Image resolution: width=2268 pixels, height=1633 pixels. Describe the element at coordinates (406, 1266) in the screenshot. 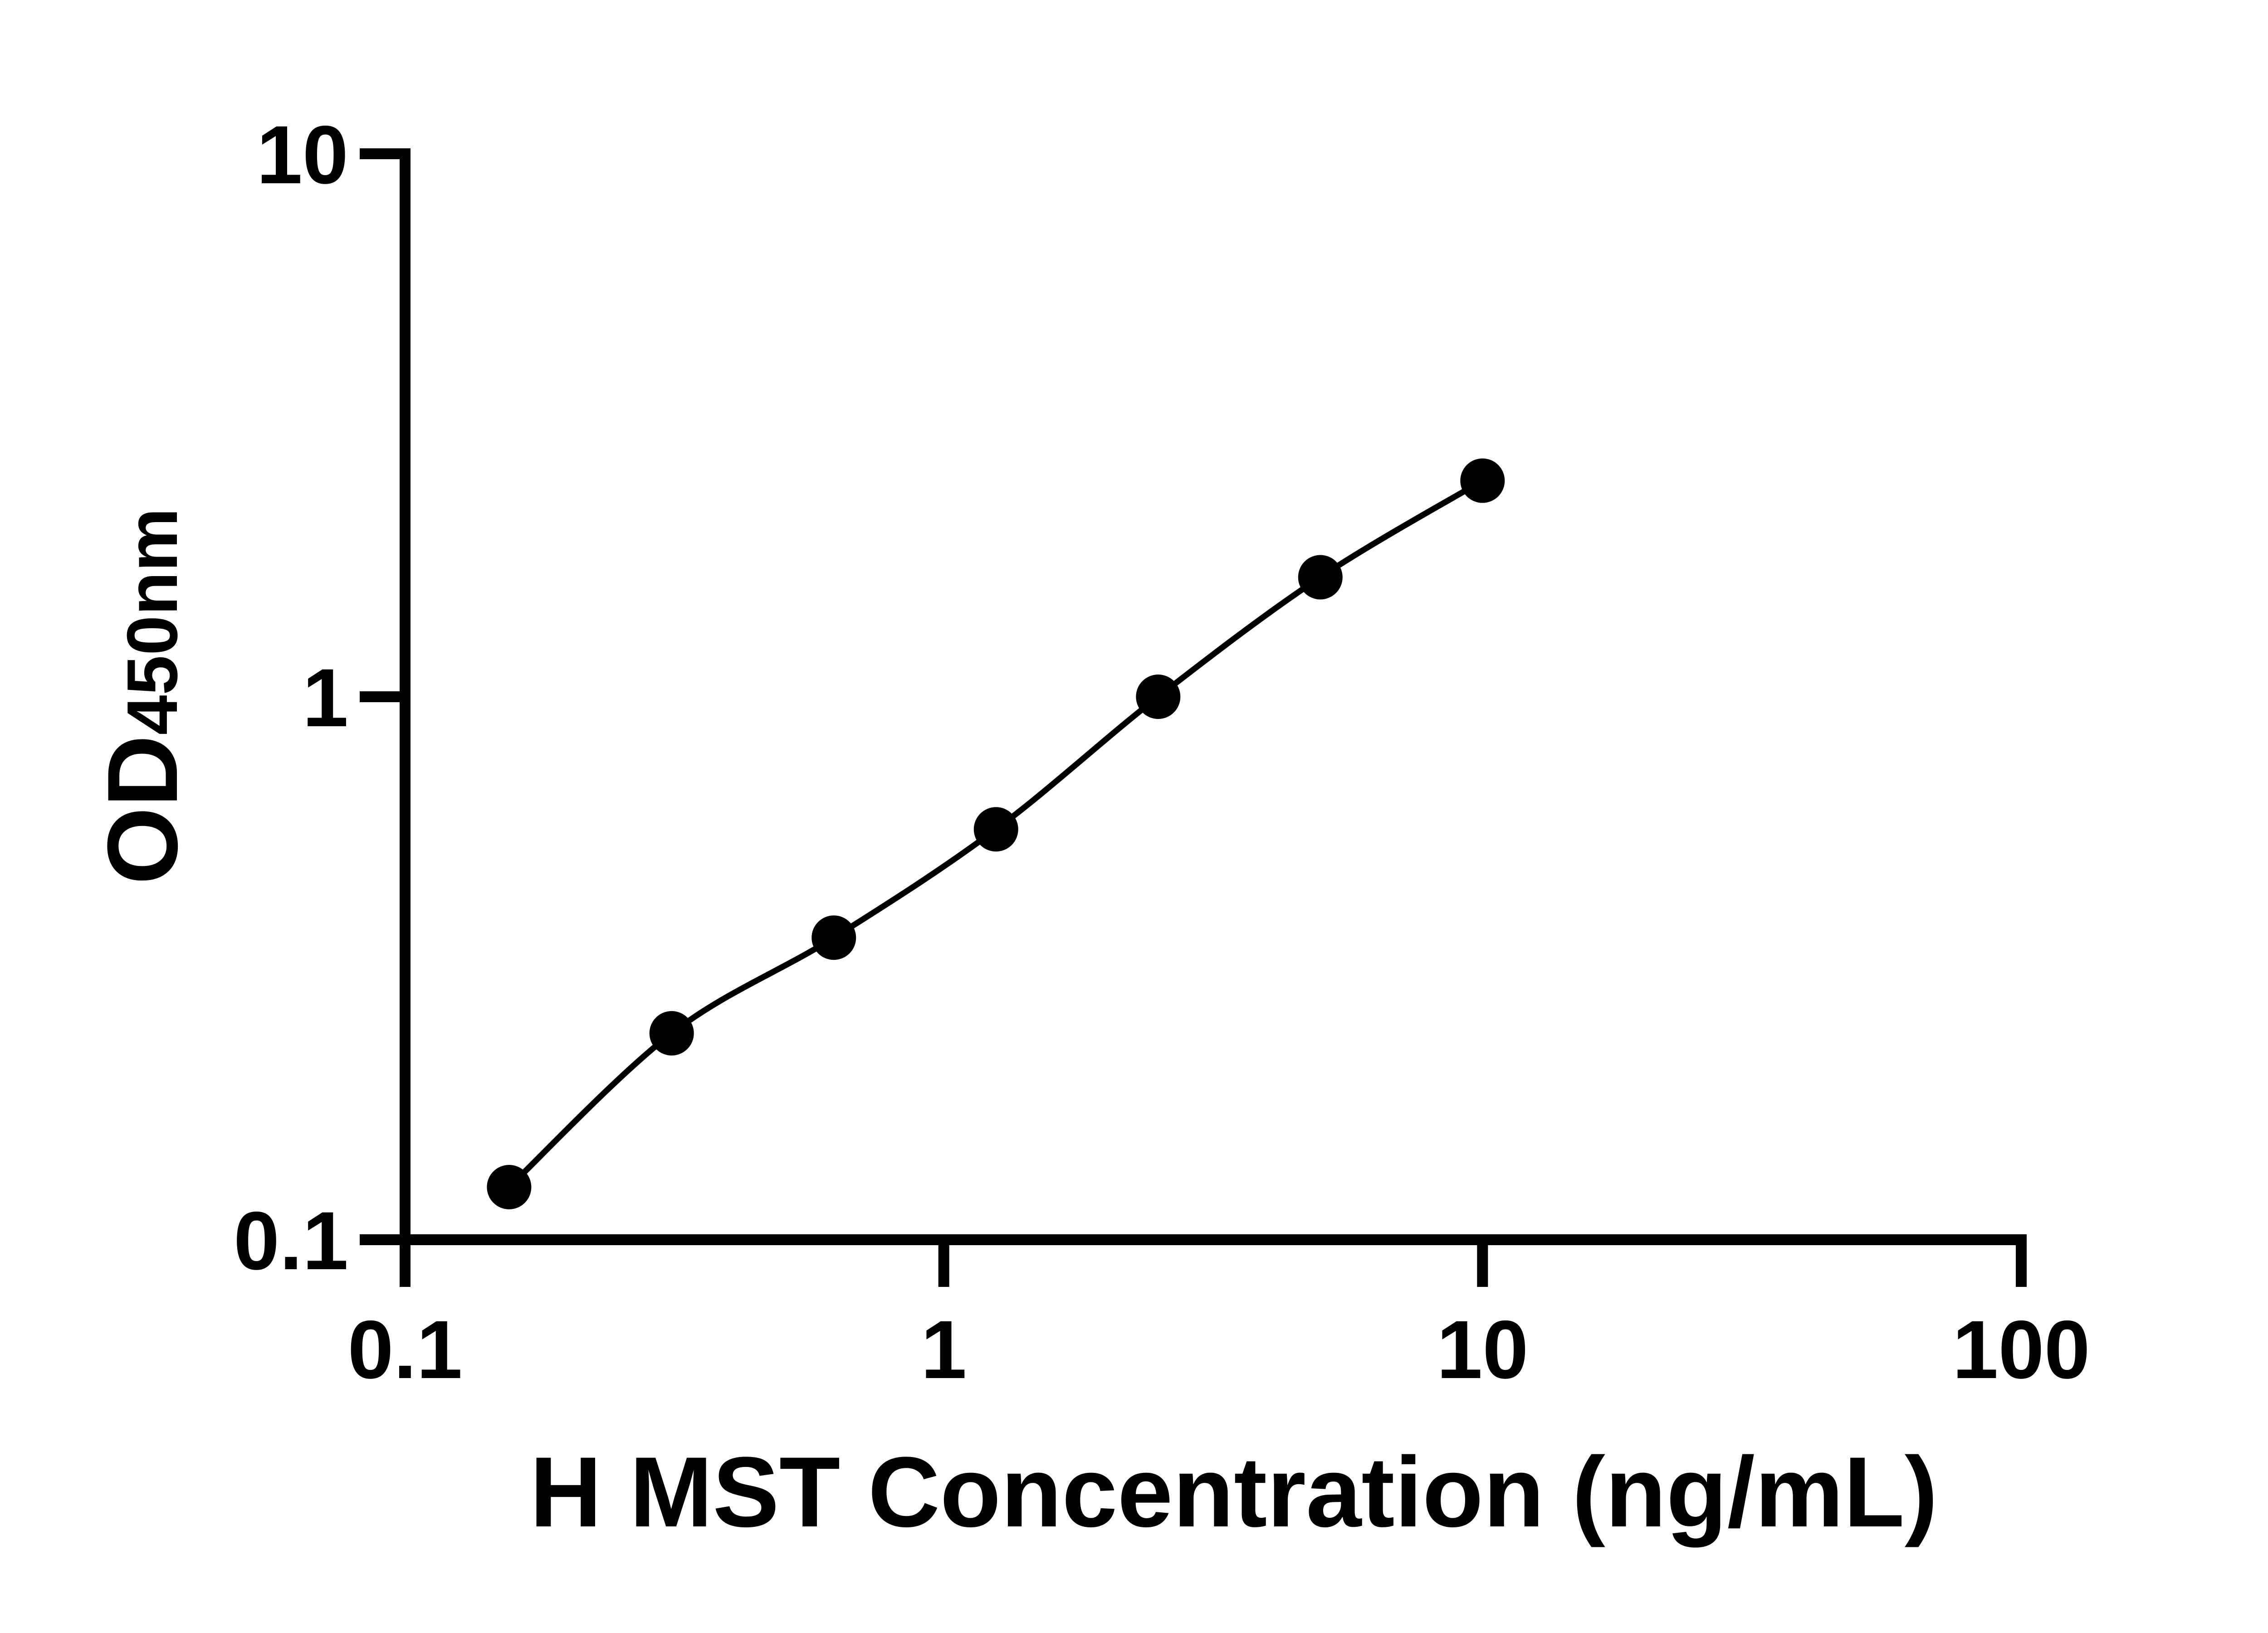

I see `x-tick-0.1` at that location.